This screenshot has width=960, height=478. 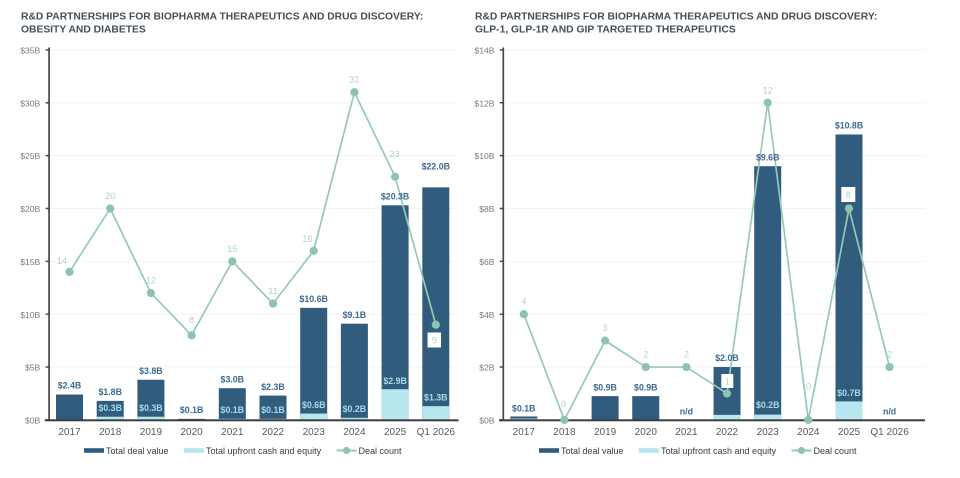 What do you see at coordinates (30, 103) in the screenshot?
I see `svg-text: $30B` at bounding box center [30, 103].